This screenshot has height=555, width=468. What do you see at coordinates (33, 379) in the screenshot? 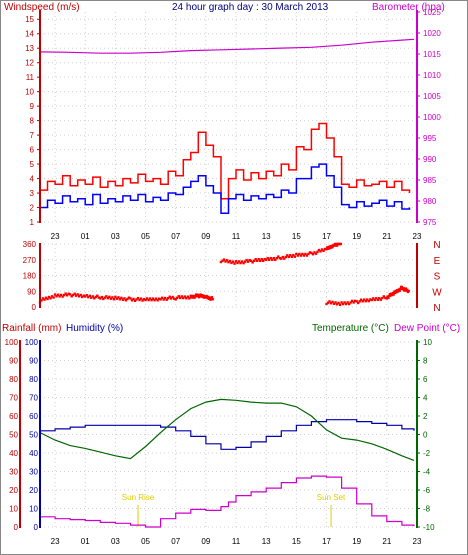
I see `humidity-tick-label: 80` at bounding box center [33, 379].